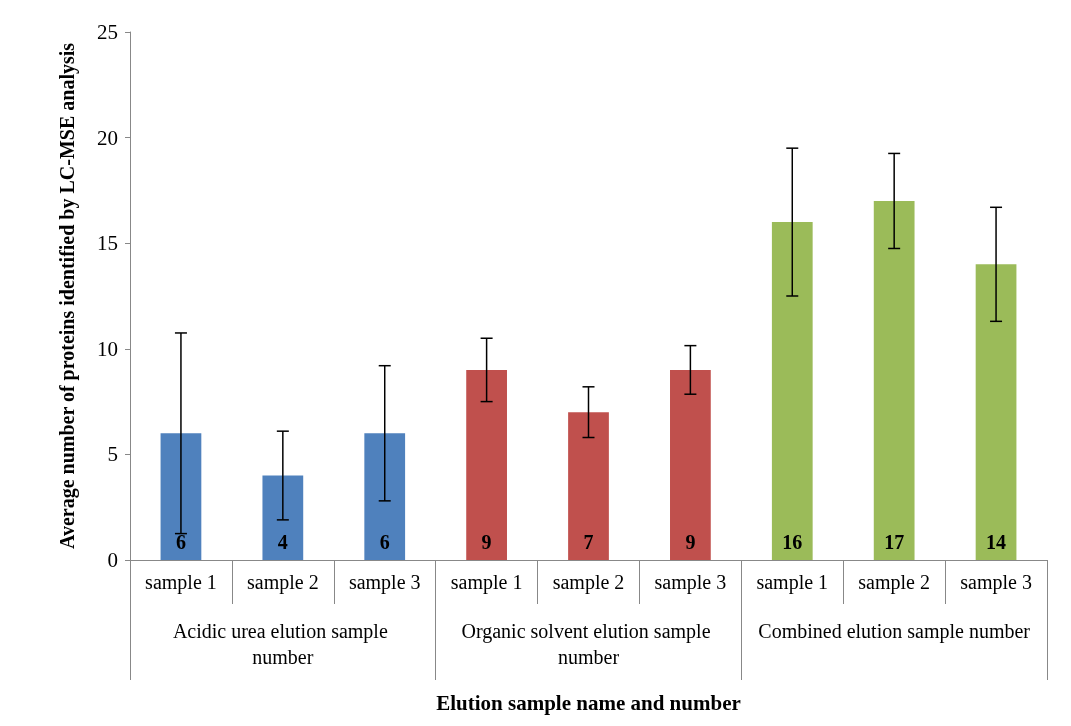  Describe the element at coordinates (282, 542) in the screenshot. I see `data-label: 4` at that location.